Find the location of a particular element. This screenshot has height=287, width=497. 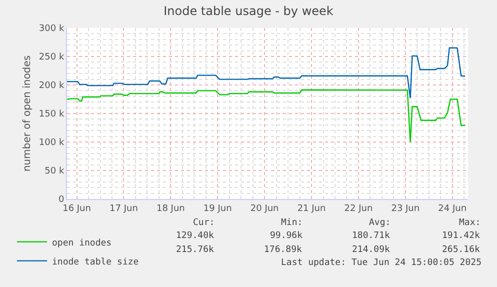

chart-title: Inode table usage - by week is located at coordinates (249, 11).